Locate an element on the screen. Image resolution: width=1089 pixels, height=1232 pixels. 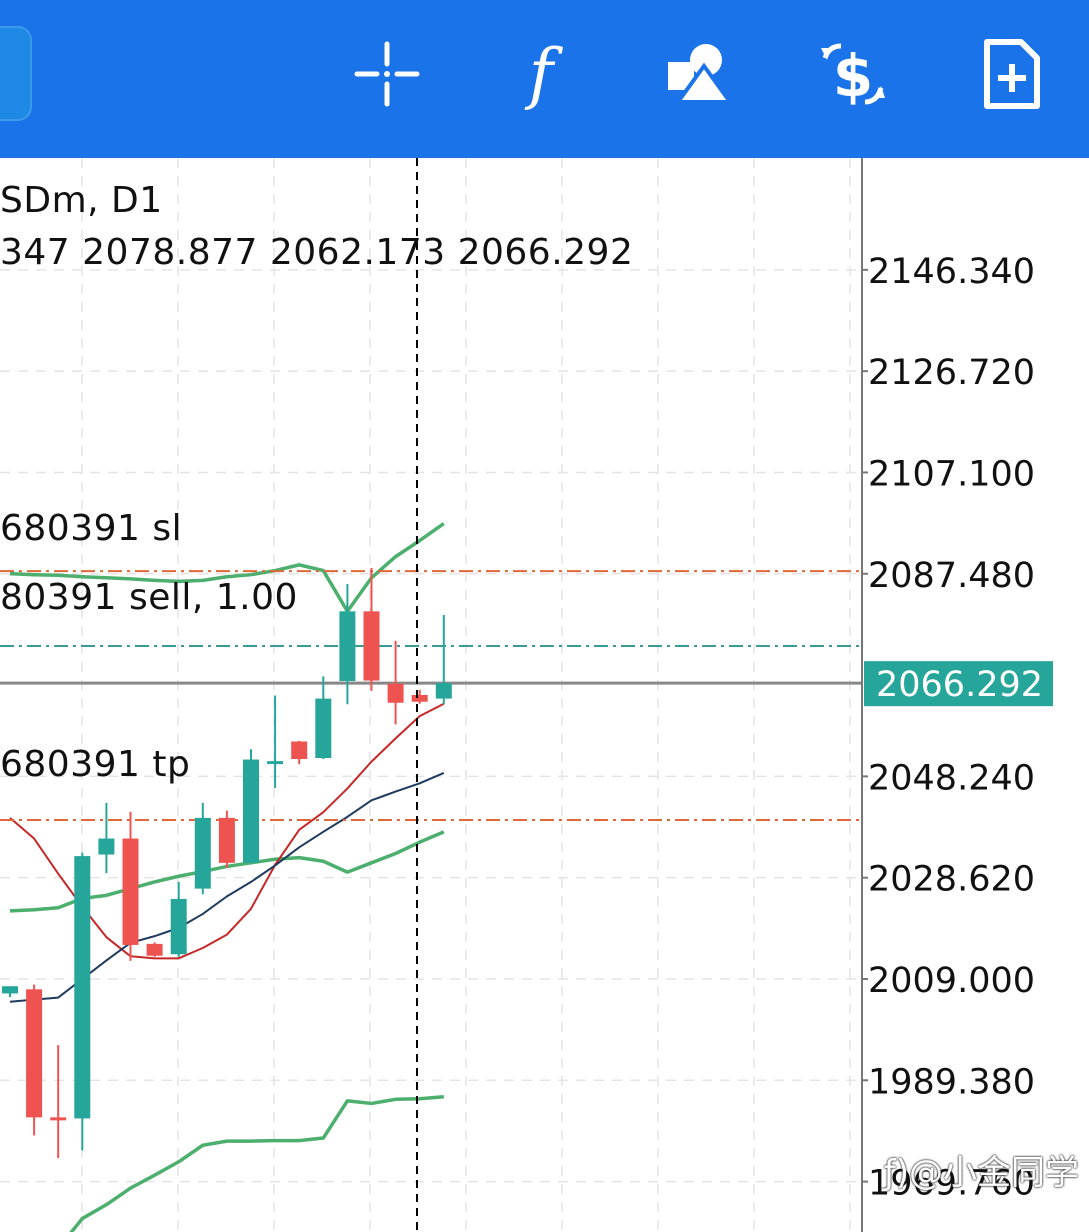
price-tick-label: 2126.720 is located at coordinates (951, 373).